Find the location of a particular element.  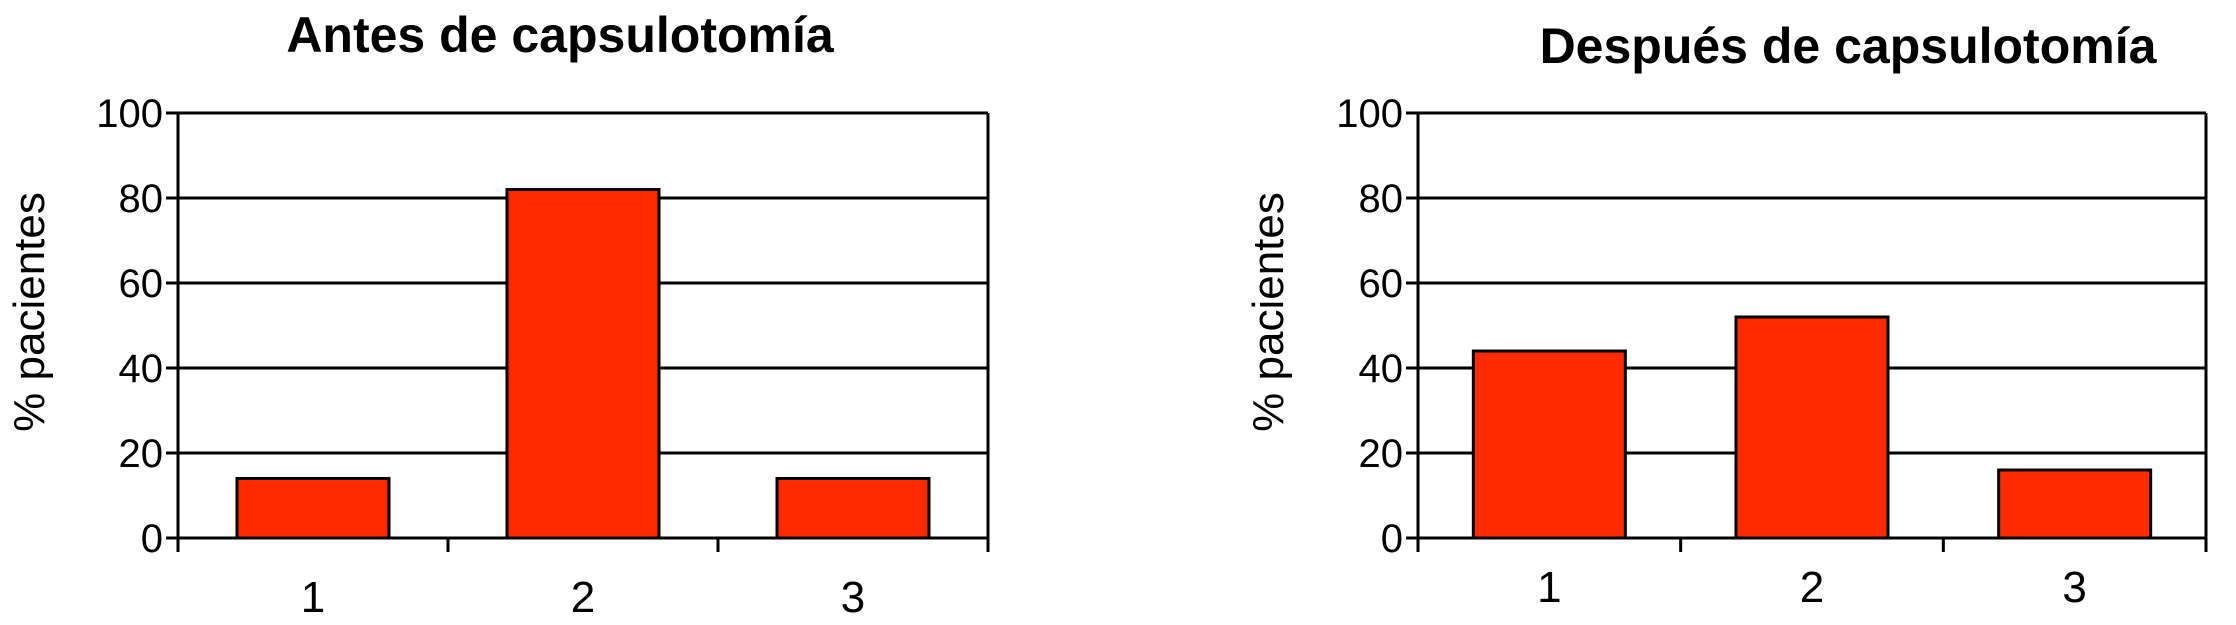

chart-title: Antes de capsulotomía is located at coordinates (560, 35).